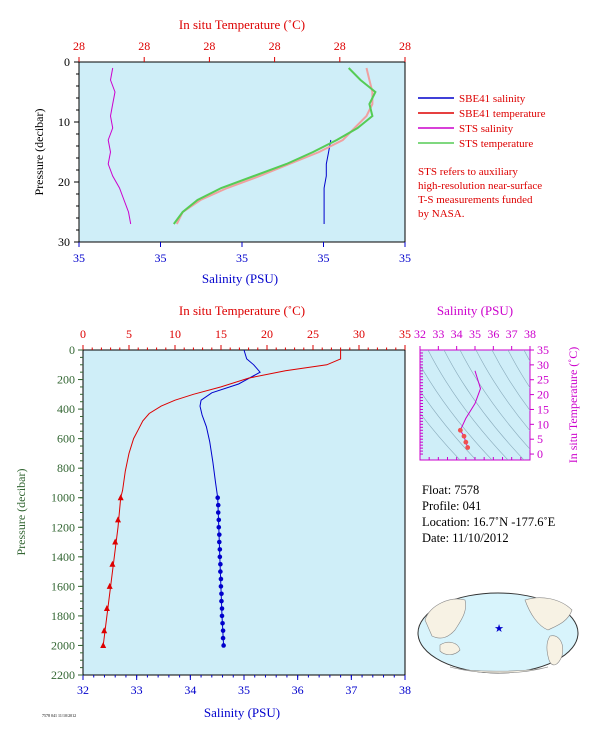 The width and height of the screenshot is (601, 736). What do you see at coordinates (245, 338) in the screenshot?
I see `main-temperature-ticks: 0 5 10 15 20 25 30 35` at bounding box center [245, 338].